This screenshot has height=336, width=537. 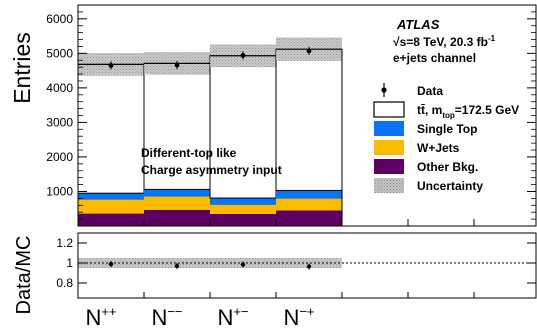 I want to click on inset-label-1: Different-top like, so click(x=189, y=153).